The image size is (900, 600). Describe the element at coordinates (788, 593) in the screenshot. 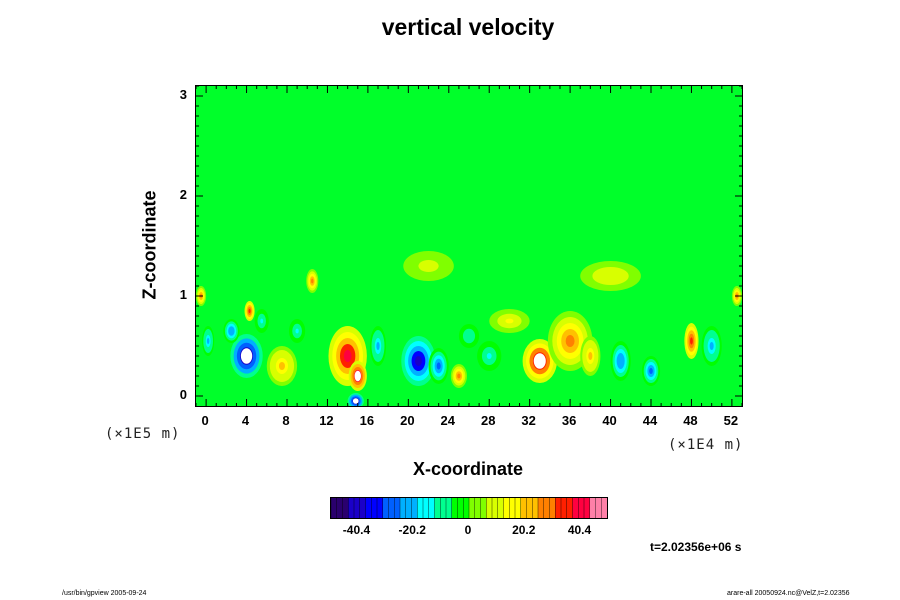

I see `footer-right: arare-all 20050924.nc@VelZ,t=2.02356` at that location.